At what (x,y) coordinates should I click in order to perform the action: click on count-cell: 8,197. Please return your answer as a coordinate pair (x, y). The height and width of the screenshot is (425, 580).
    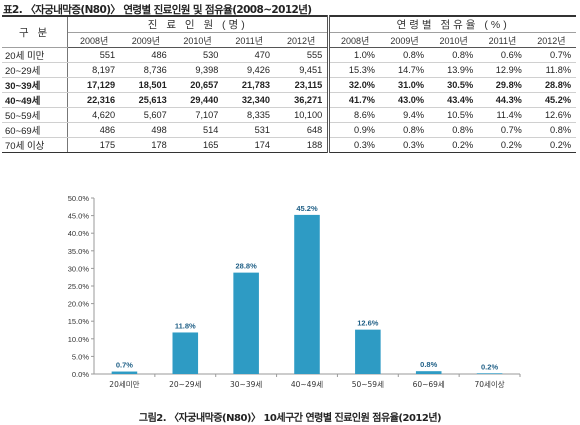
    Looking at the image, I should click on (94, 70).